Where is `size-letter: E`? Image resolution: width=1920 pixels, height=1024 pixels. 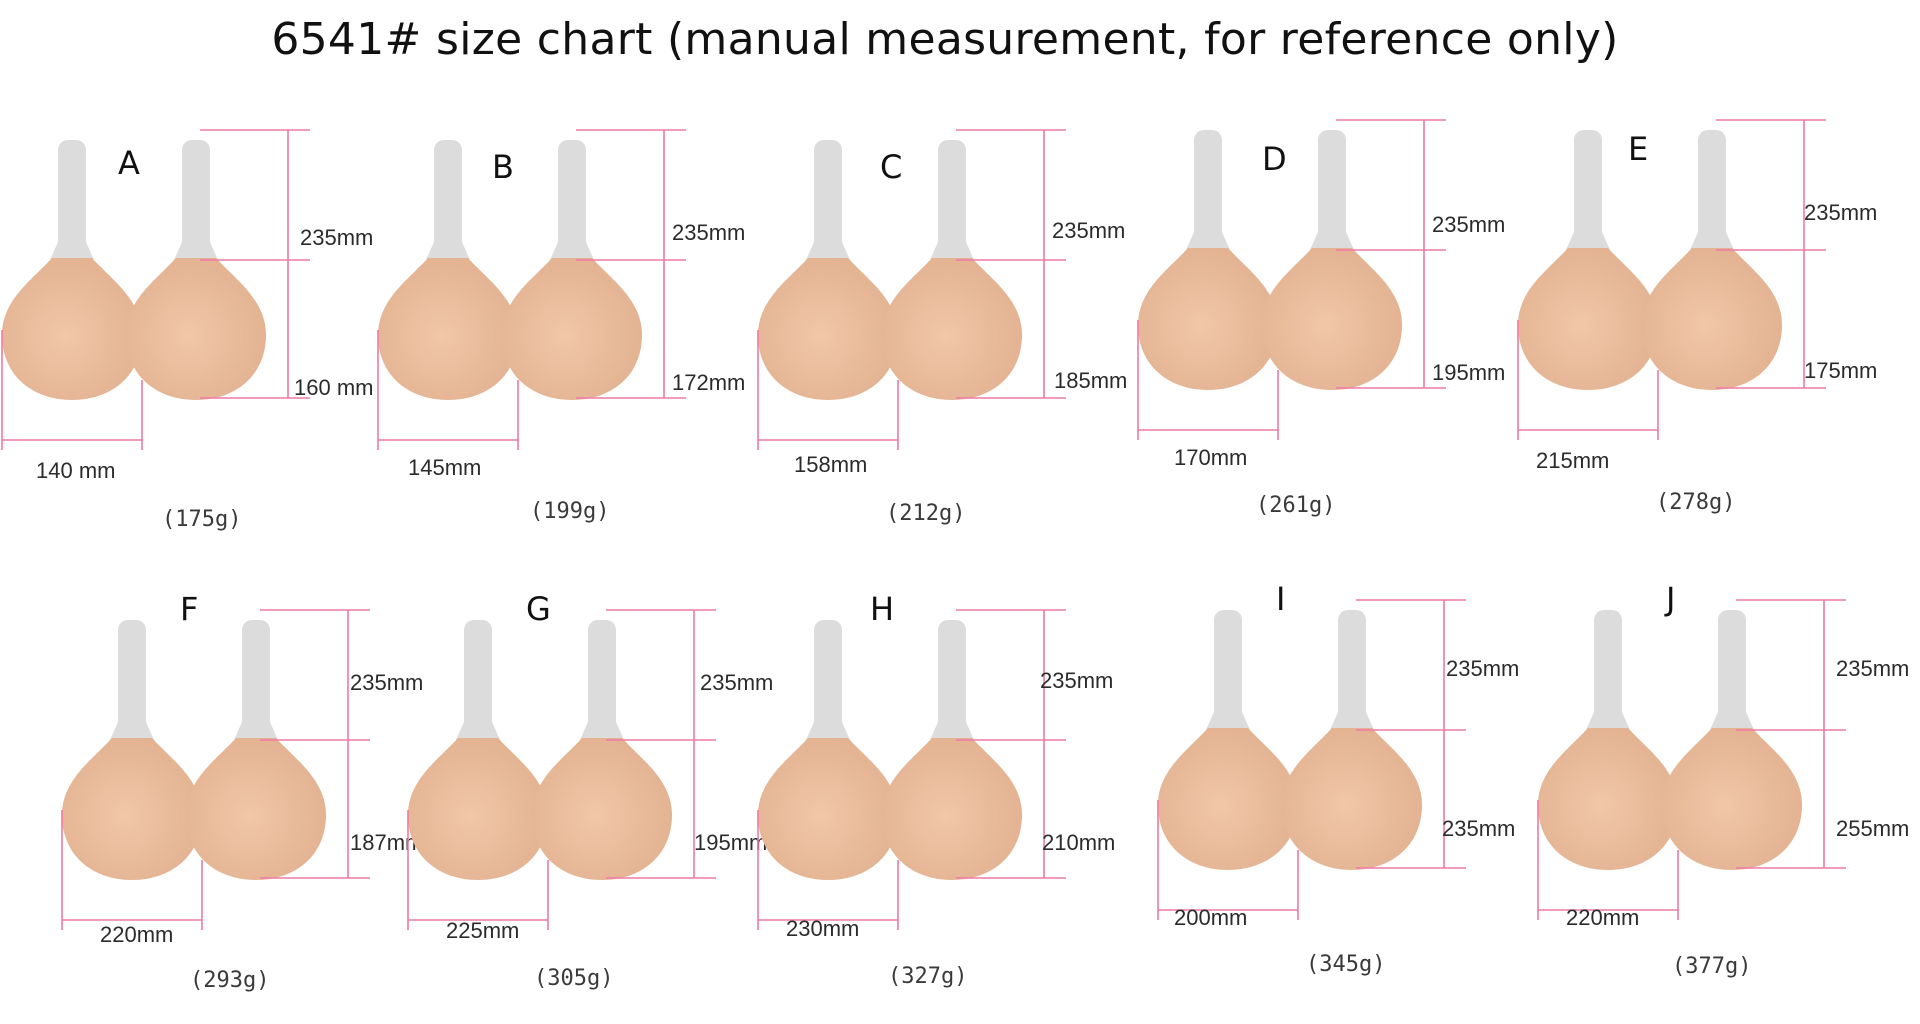 size-letter: E is located at coordinates (1638, 149).